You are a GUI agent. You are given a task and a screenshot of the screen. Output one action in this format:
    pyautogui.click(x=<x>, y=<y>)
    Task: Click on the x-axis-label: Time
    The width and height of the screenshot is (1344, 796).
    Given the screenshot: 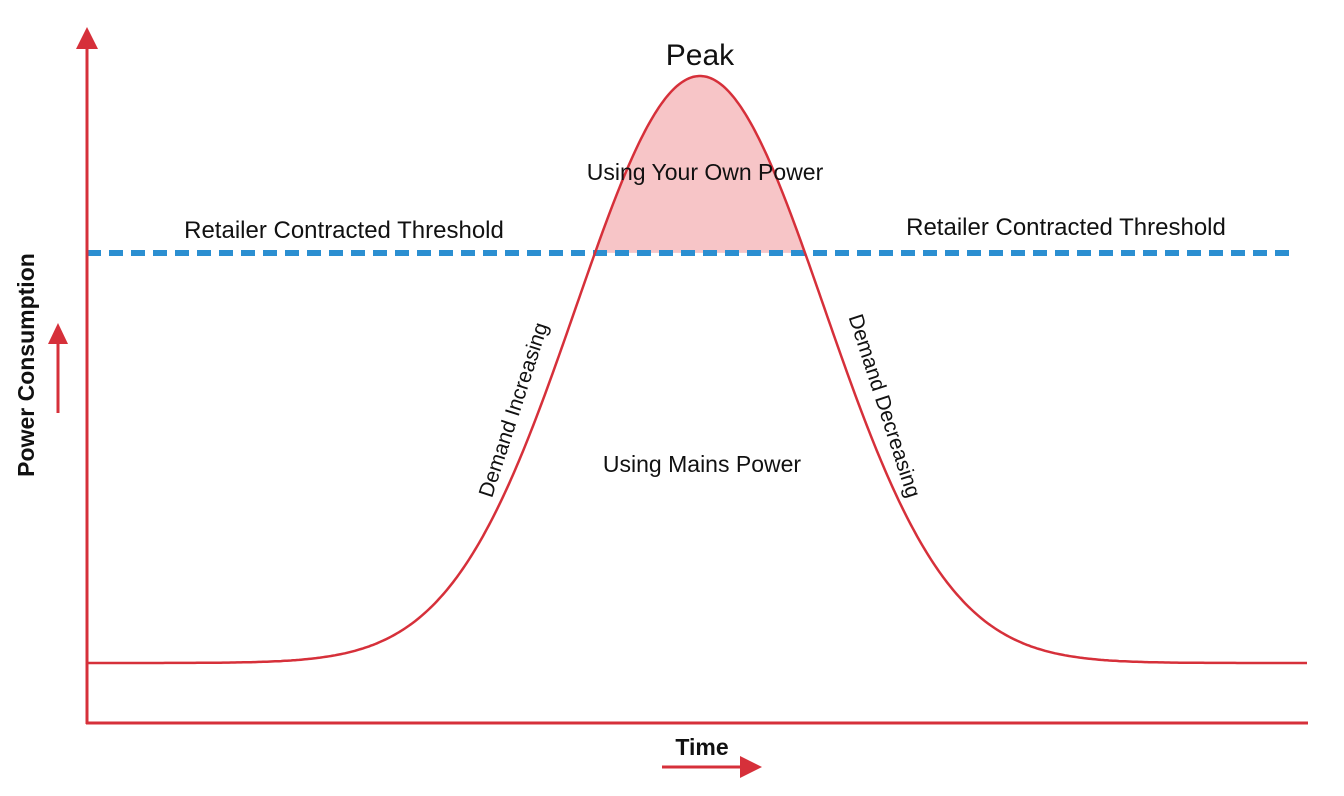 What is the action you would take?
    pyautogui.click(x=701, y=747)
    